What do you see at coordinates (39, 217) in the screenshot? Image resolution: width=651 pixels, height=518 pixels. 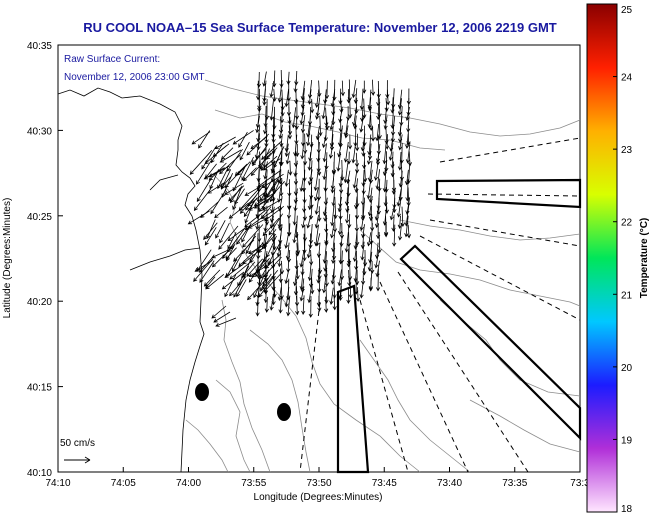 I see `y-tick-label: 40:25` at bounding box center [39, 217].